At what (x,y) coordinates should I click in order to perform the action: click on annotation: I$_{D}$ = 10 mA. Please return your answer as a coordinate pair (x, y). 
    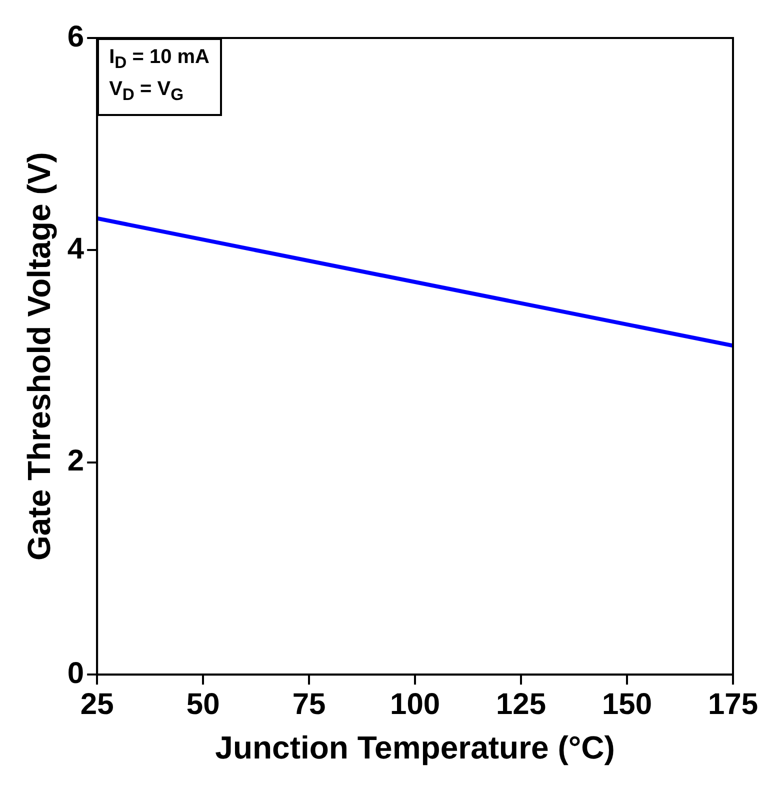
    Looking at the image, I should click on (159, 59).